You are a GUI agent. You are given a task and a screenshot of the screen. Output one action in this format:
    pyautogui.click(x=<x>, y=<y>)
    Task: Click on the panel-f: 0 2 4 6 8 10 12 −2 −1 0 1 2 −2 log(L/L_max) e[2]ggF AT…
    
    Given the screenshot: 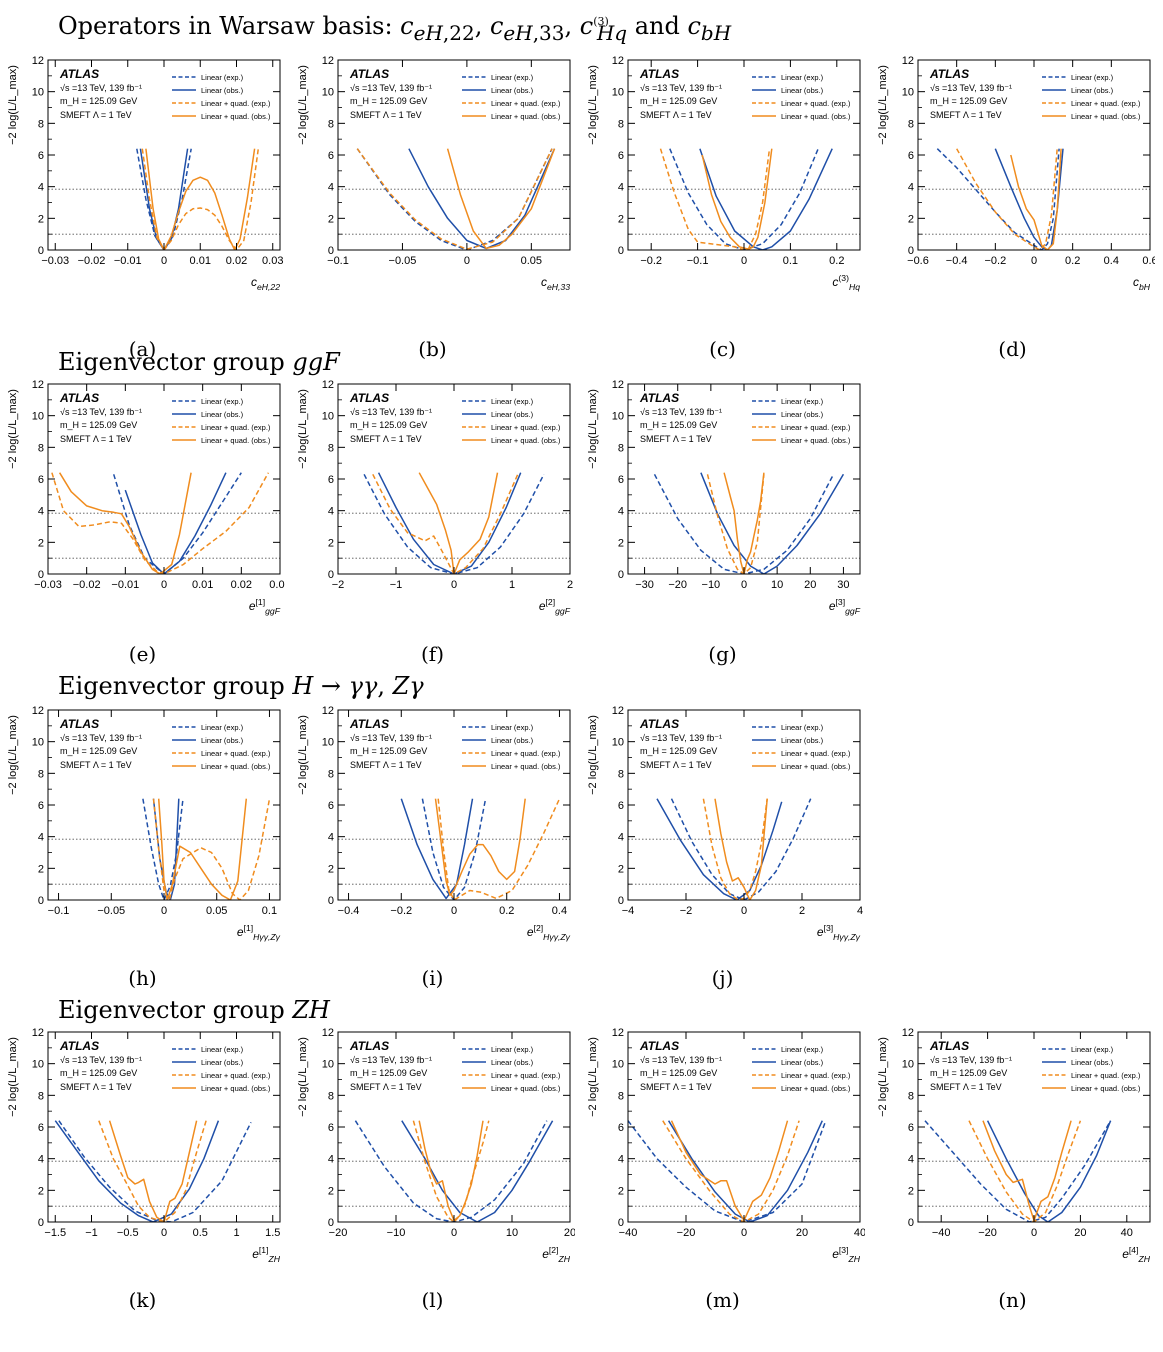 What is the action you would take?
    pyautogui.click(x=432, y=539)
    